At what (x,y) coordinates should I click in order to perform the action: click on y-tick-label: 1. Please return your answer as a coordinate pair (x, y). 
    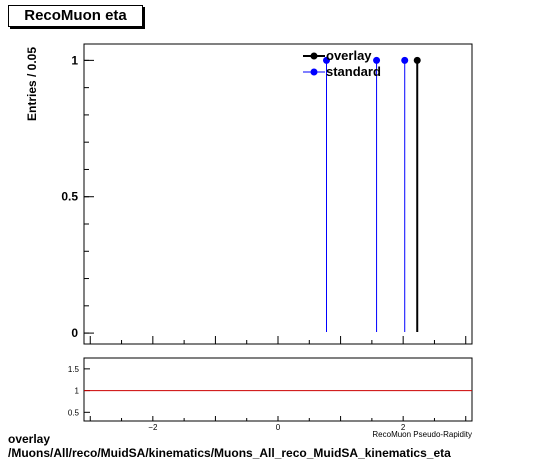
    Looking at the image, I should click on (74, 60).